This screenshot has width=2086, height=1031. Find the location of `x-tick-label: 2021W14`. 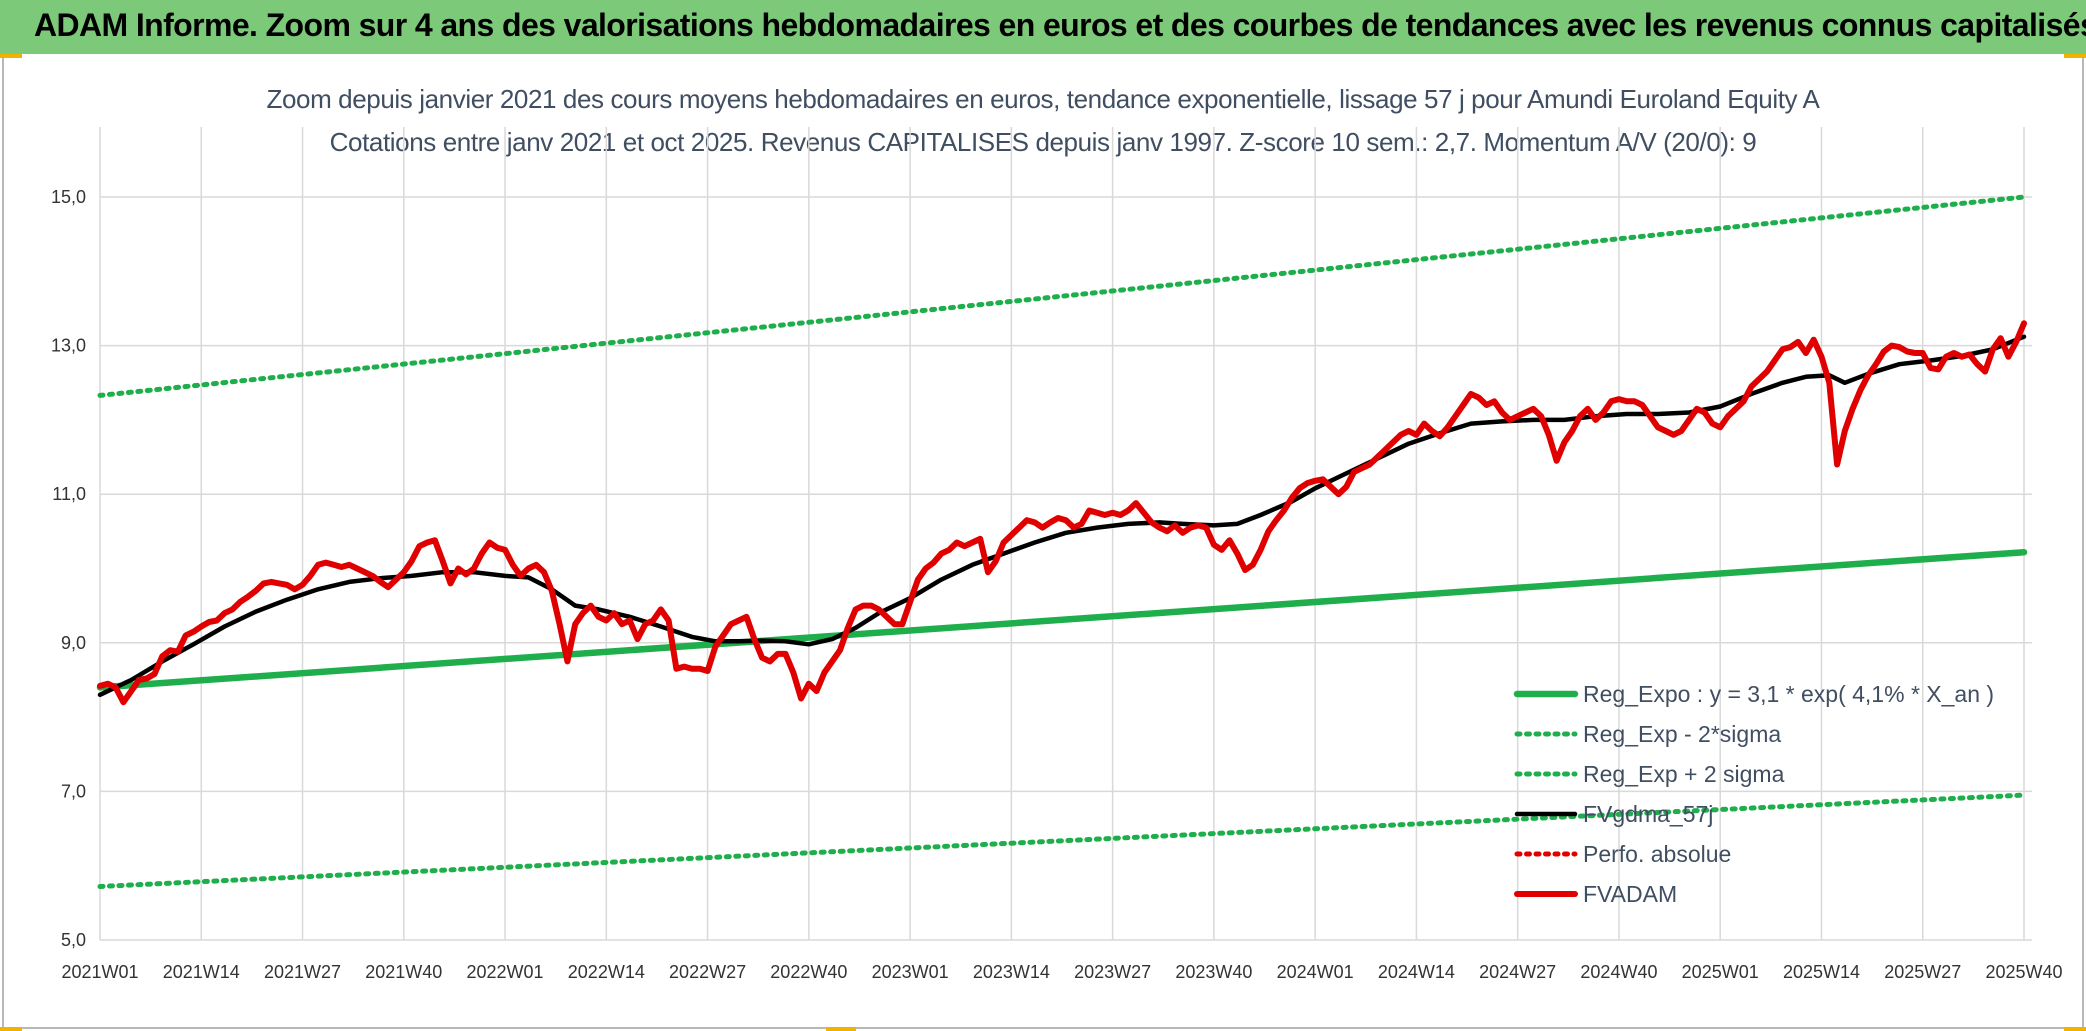

x-tick-label: 2021W14 is located at coordinates (201, 972).